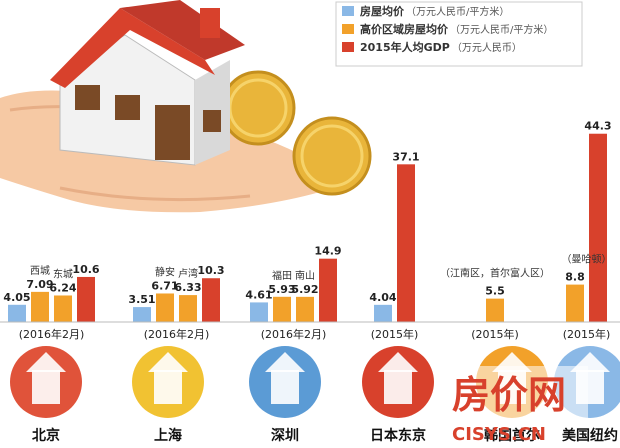  What do you see at coordinates (63, 273) in the screenshot?
I see `area-label: 东城` at bounding box center [63, 273].